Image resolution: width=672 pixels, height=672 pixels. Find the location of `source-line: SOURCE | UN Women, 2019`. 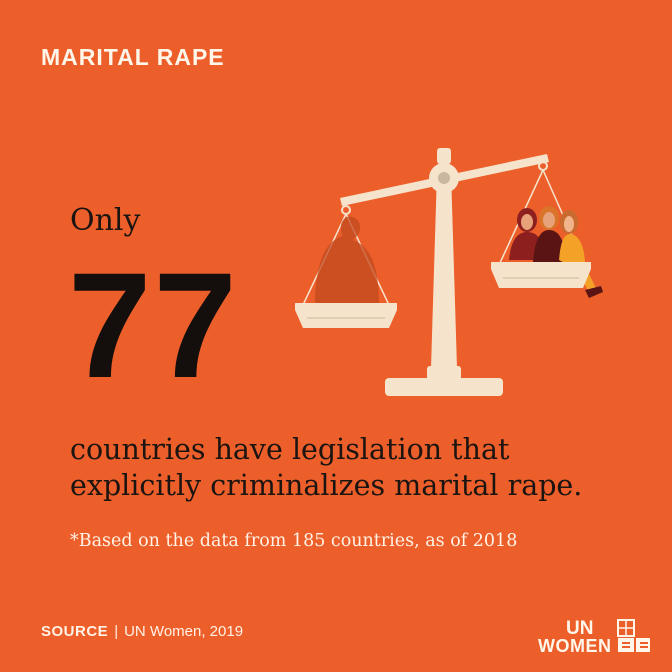

source-line: SOURCE | UN Women, 2019 is located at coordinates (142, 631).